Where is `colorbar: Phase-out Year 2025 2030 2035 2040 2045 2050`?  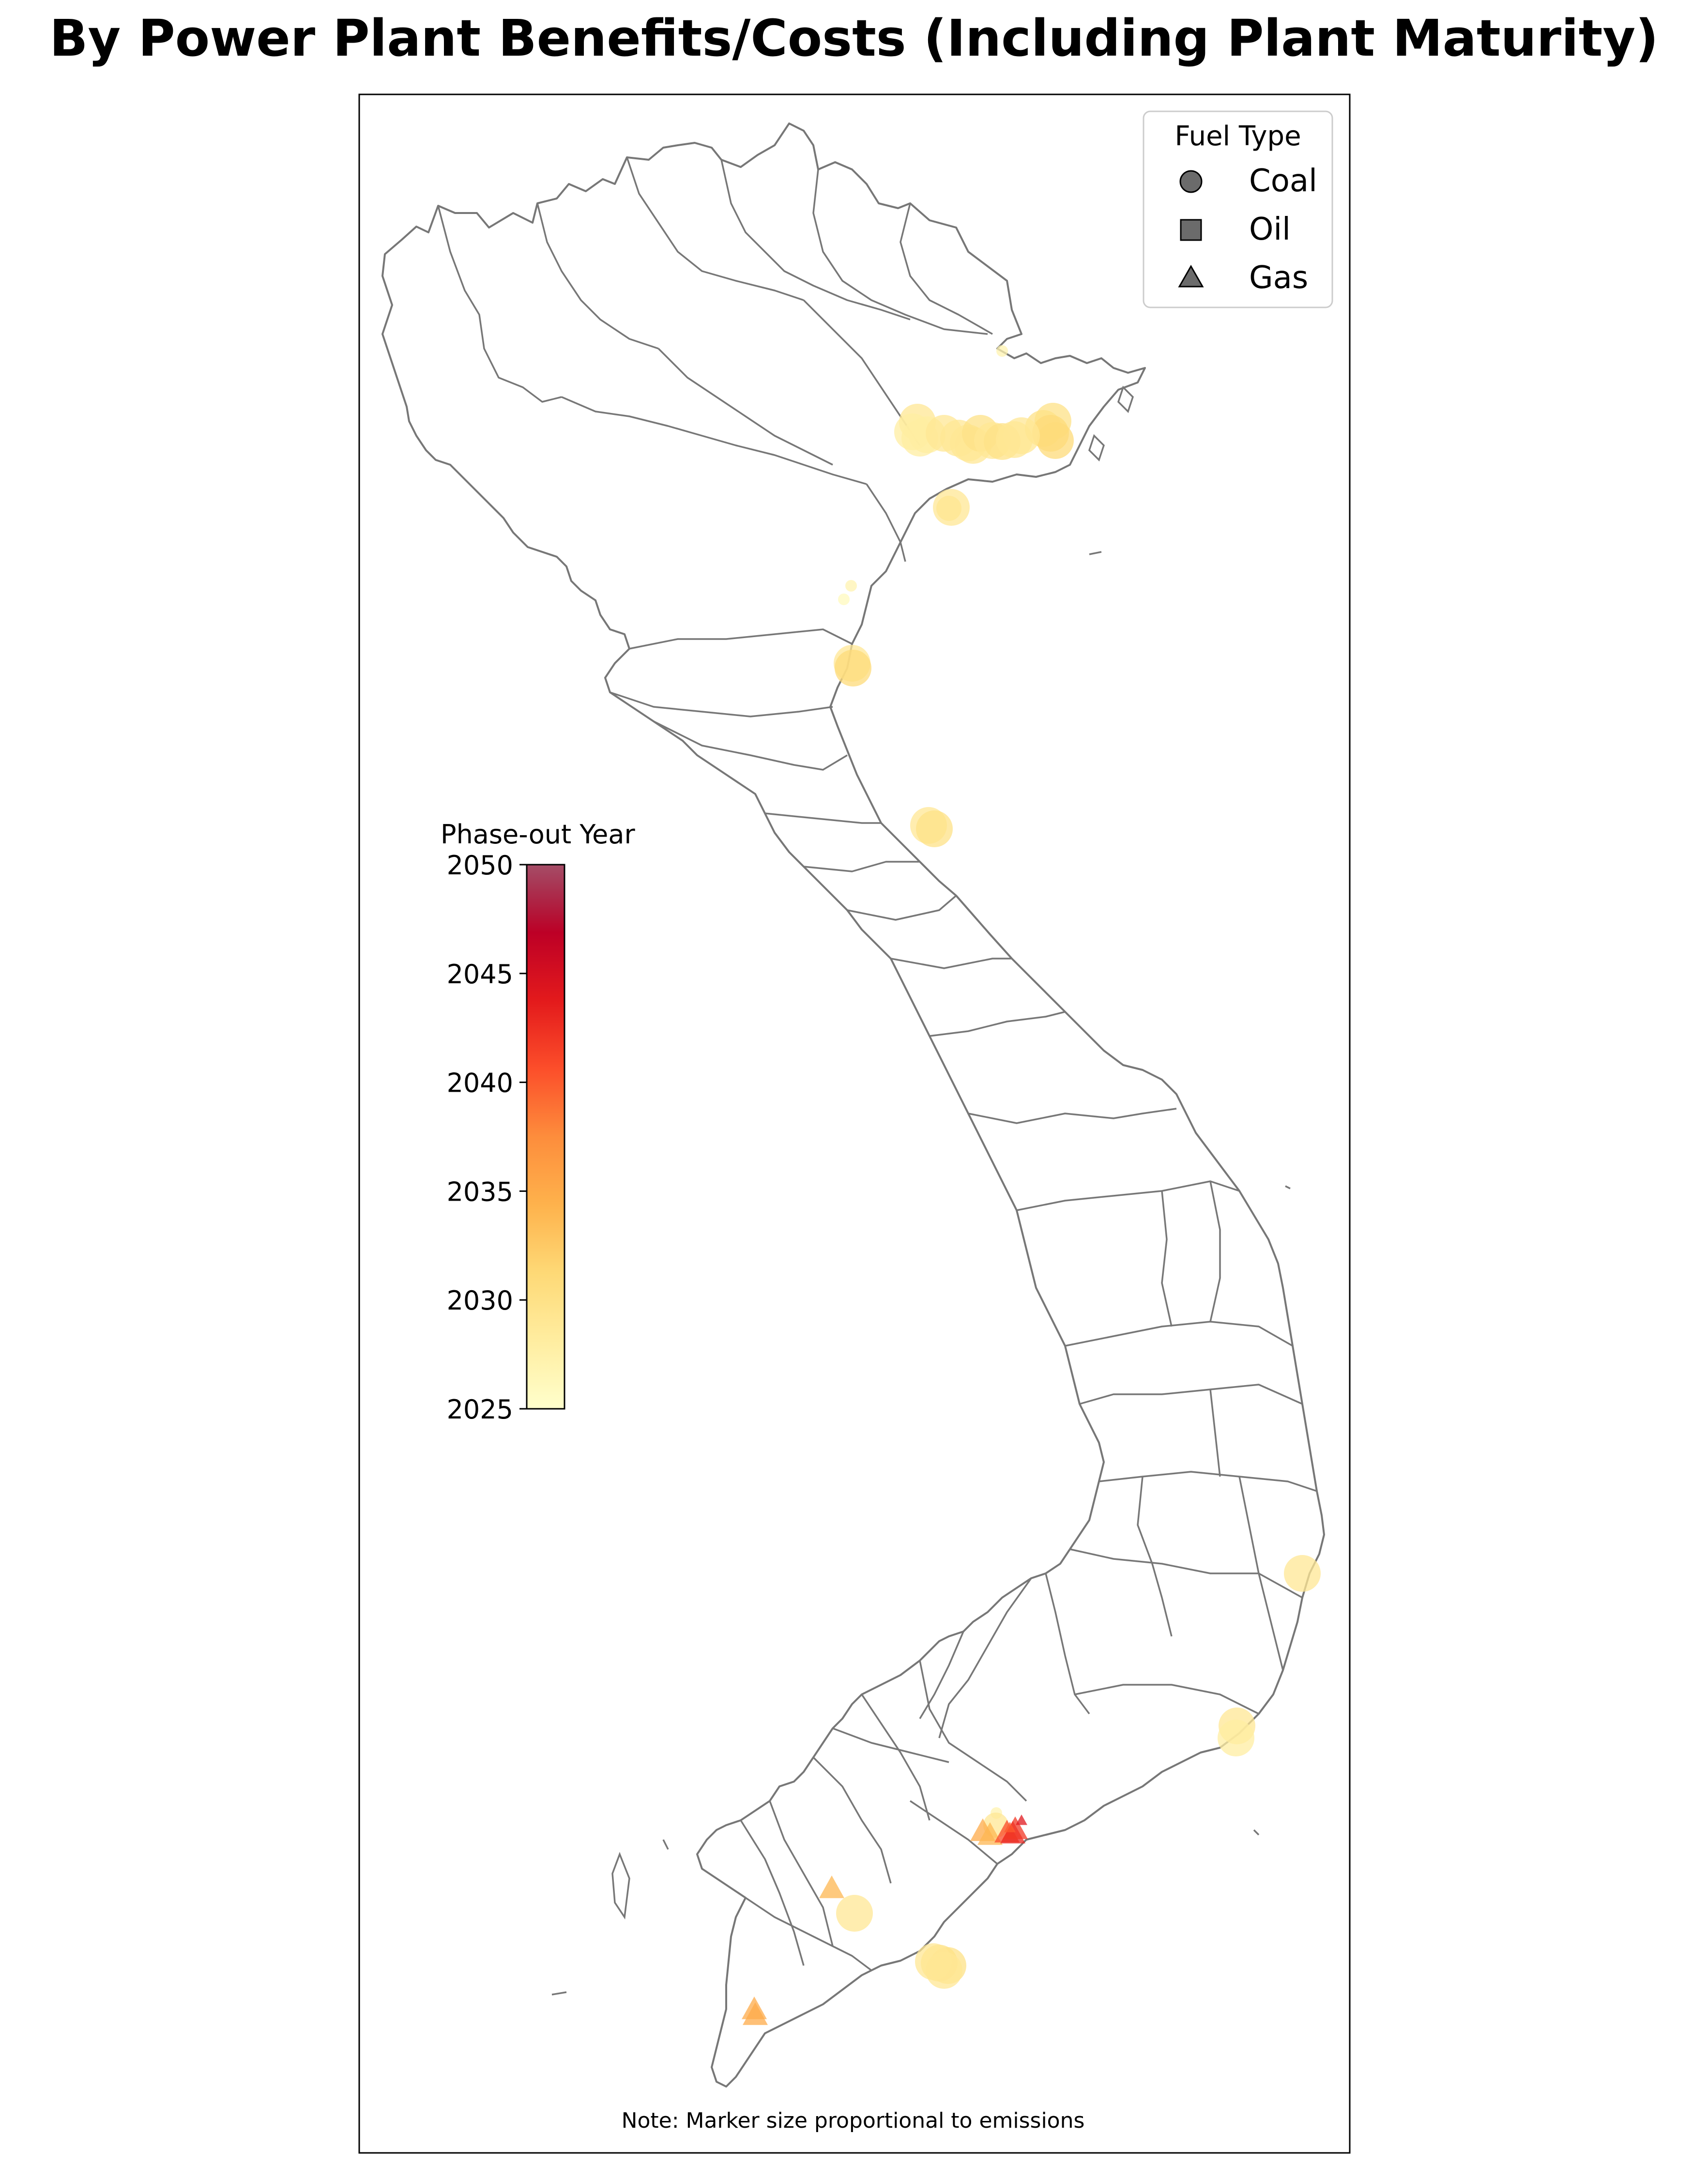 colorbar: Phase-out Year 2025 2030 2035 2040 2045 2050 is located at coordinates (538, 1122).